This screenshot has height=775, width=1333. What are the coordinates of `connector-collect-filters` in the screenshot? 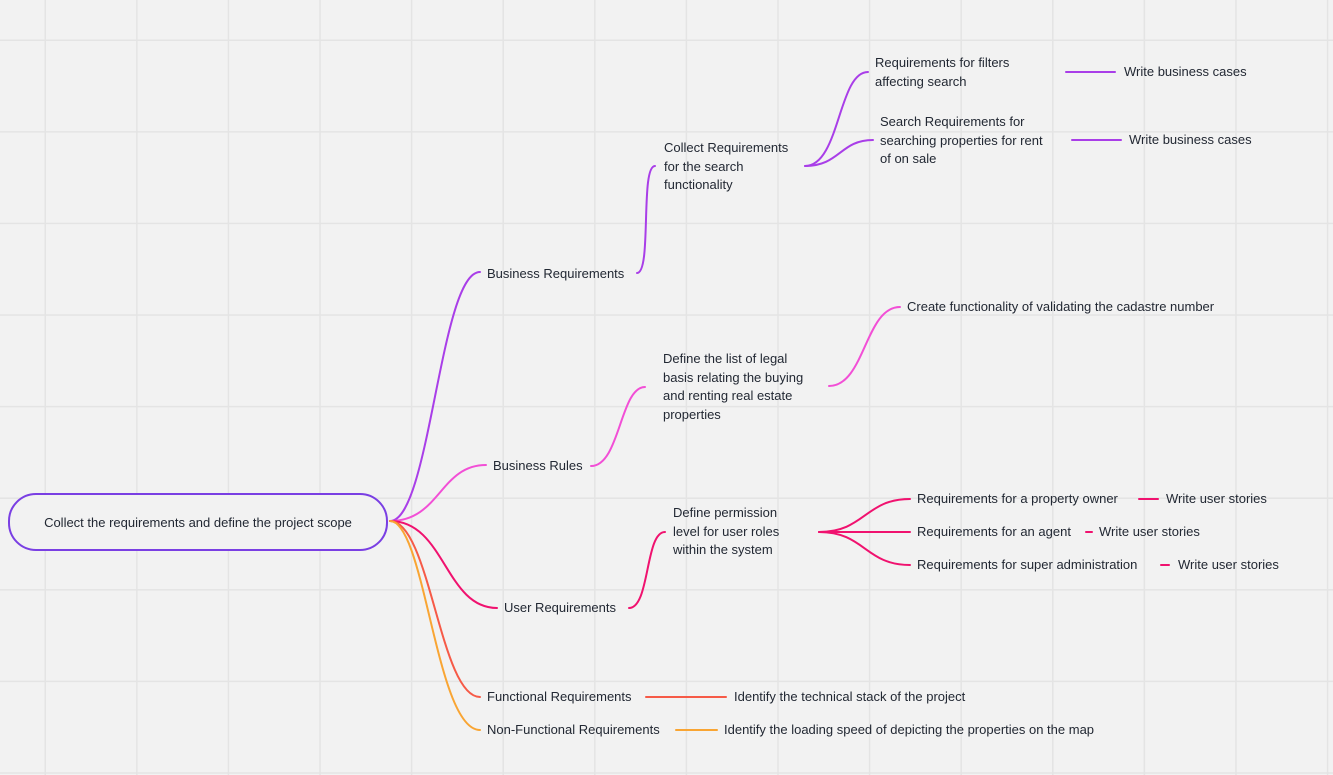 It's located at (836, 119).